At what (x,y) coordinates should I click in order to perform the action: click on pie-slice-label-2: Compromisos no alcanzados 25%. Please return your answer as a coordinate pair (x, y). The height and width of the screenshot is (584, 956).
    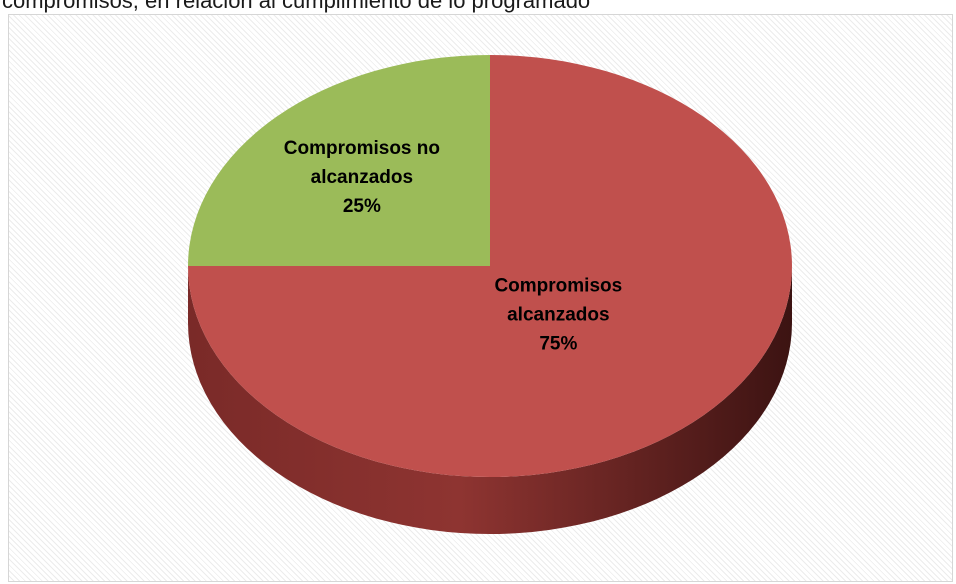
    Looking at the image, I should click on (362, 177).